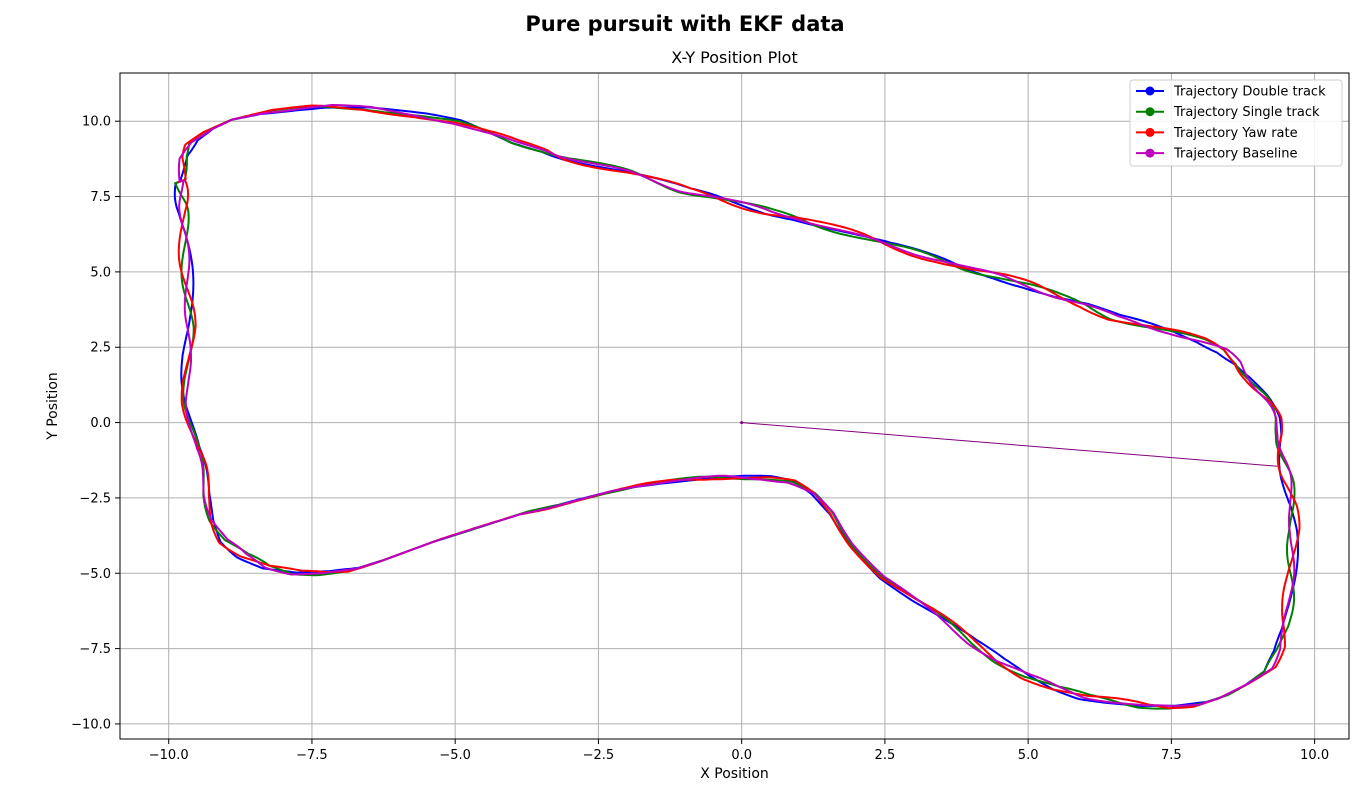 The height and width of the screenshot is (797, 1370). Describe the element at coordinates (1235, 133) in the screenshot. I see `legend-label: Trajectory Yaw rate` at that location.